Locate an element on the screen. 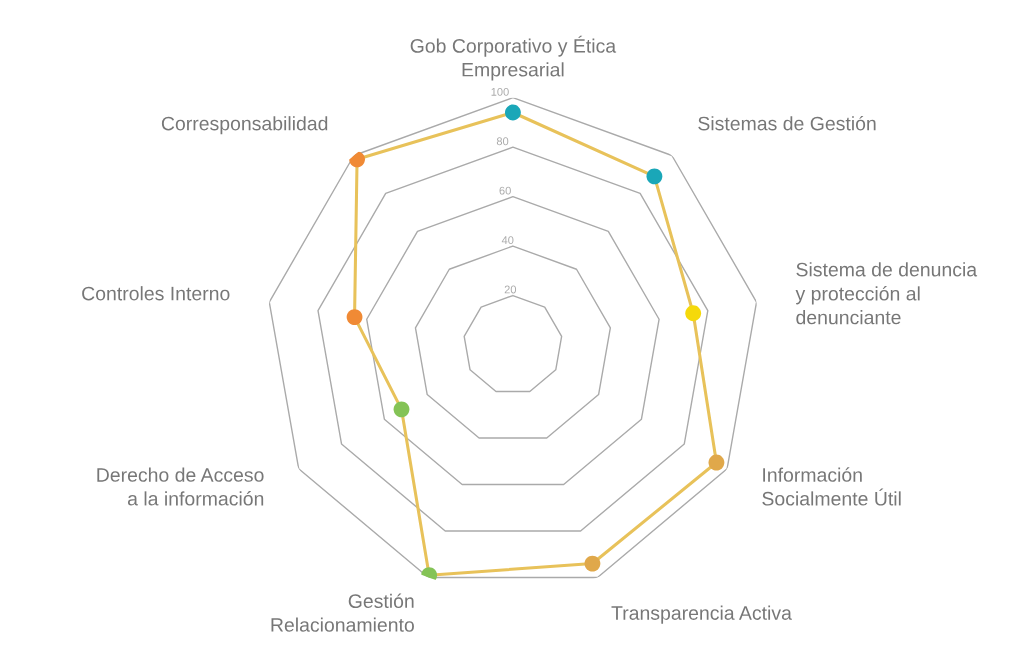 Image resolution: width=1032 pixels, height=651 pixels. y-tick-label: 20 is located at coordinates (510, 289).